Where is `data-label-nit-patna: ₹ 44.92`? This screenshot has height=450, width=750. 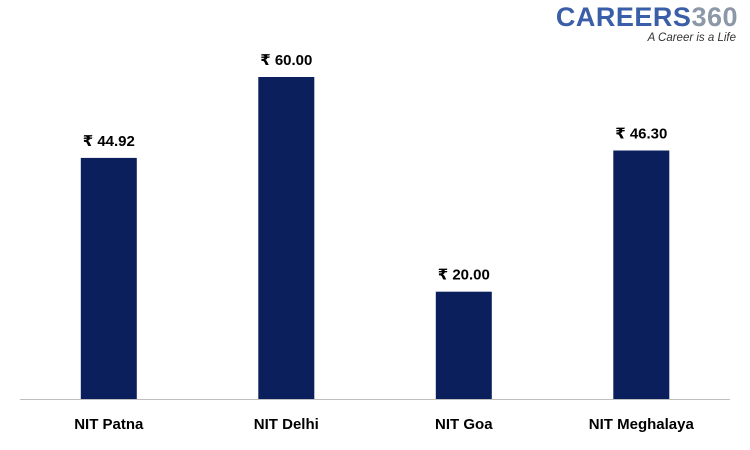
data-label-nit-patna: ₹ 44.92 is located at coordinates (109, 141).